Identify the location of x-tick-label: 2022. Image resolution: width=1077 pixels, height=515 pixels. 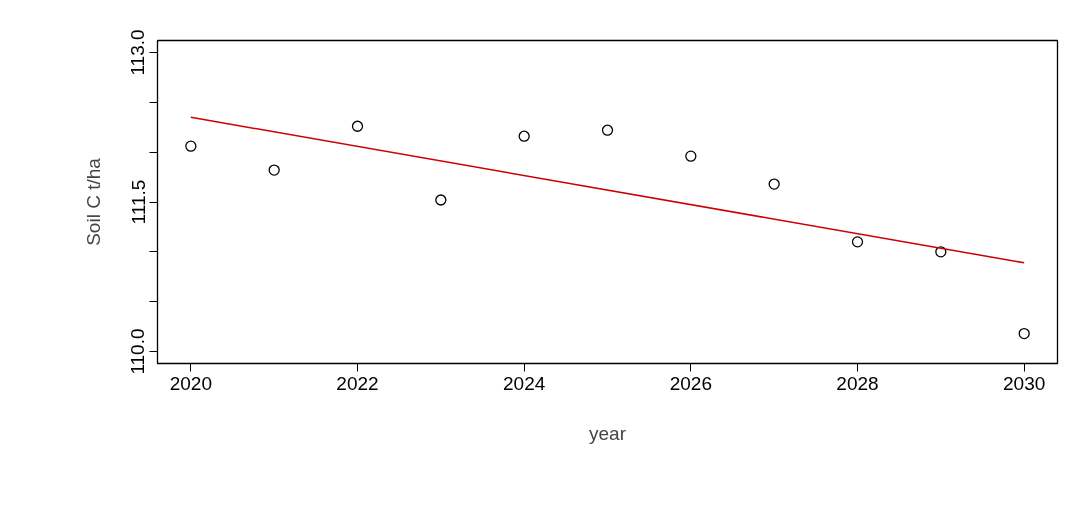
(357, 383).